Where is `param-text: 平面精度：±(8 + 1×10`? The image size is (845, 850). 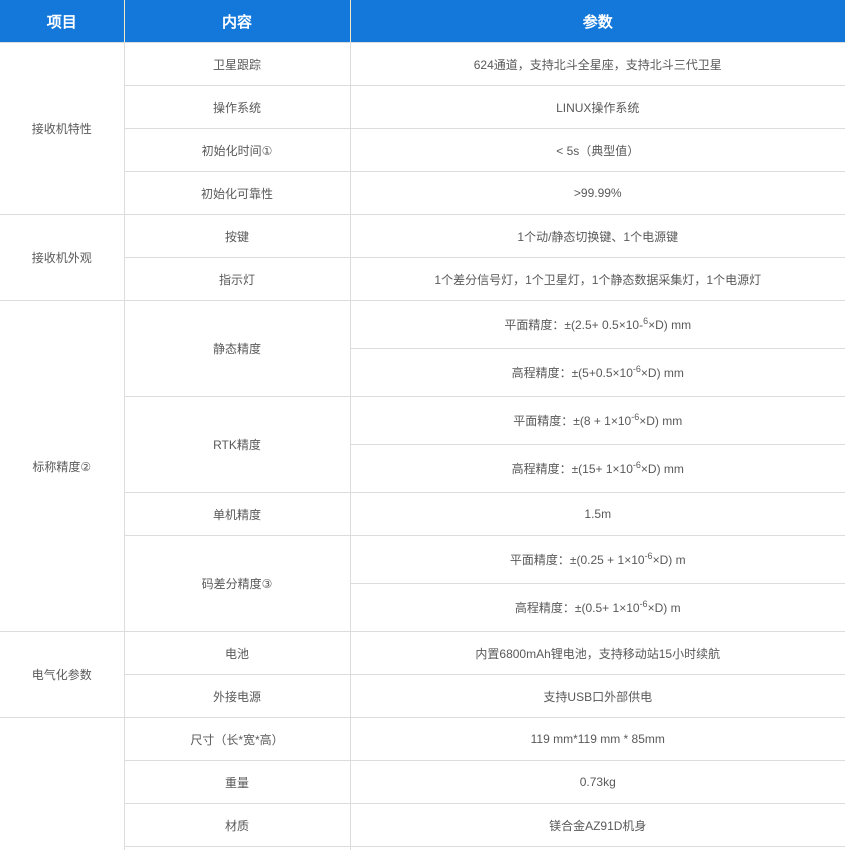
param-text: 平面精度：±(8 + 1×10 is located at coordinates (572, 421).